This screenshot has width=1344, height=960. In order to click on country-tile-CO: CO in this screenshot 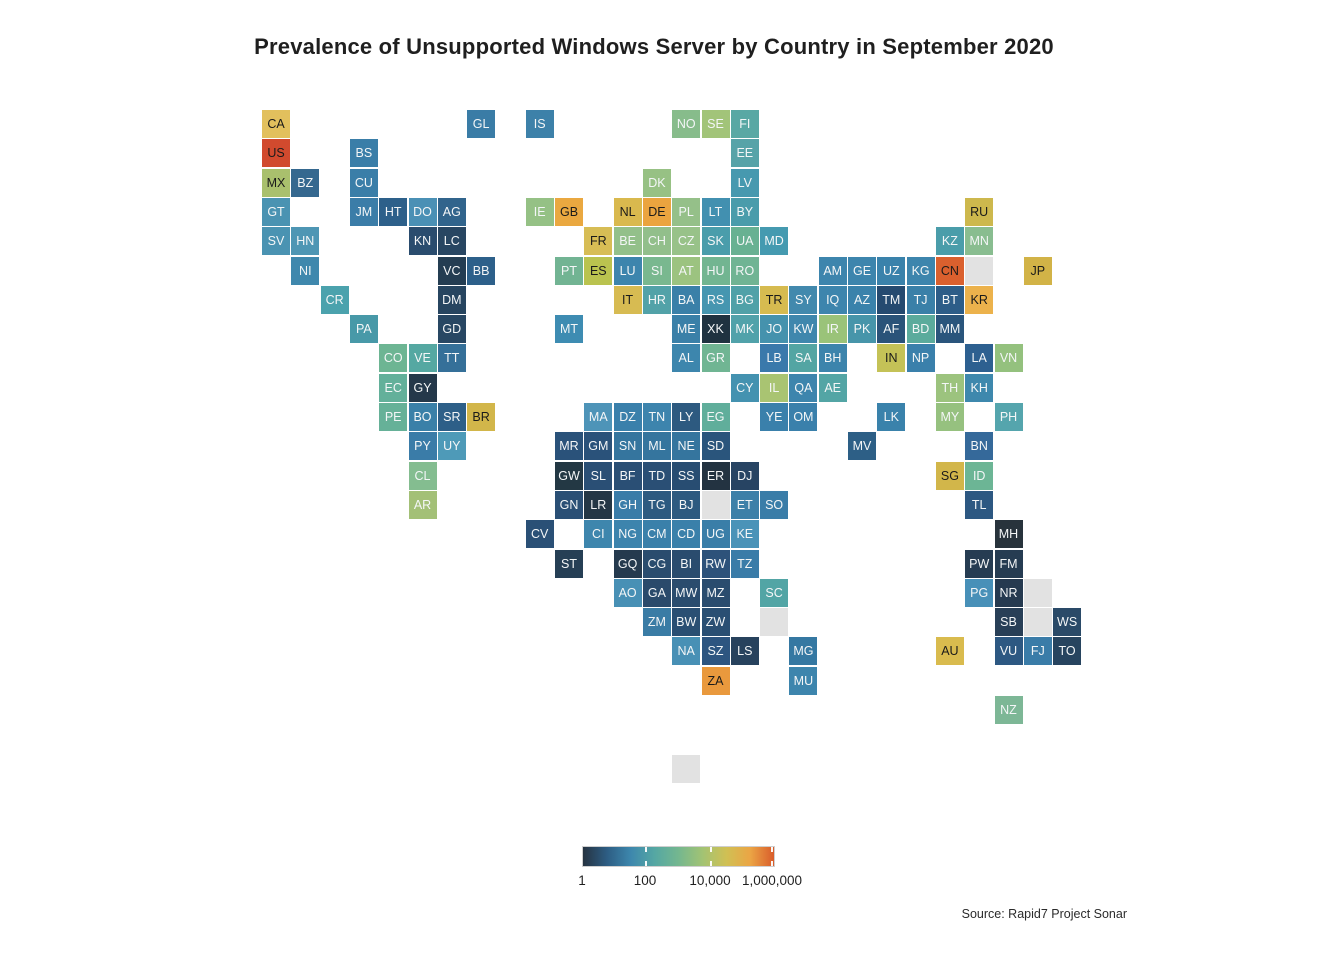, I will do `click(393, 358)`.